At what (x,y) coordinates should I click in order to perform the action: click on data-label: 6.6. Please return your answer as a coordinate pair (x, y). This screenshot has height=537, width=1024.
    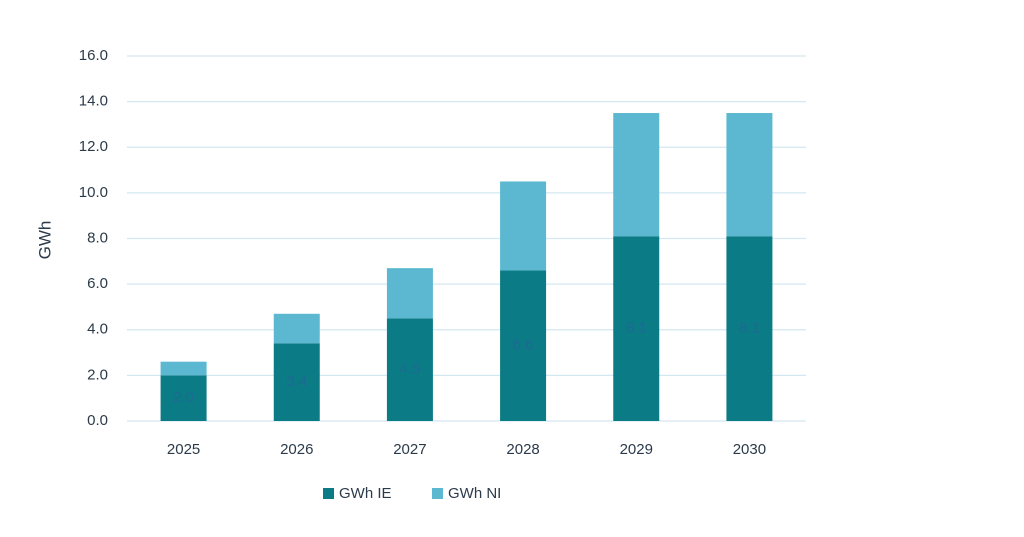
    Looking at the image, I should click on (523, 345).